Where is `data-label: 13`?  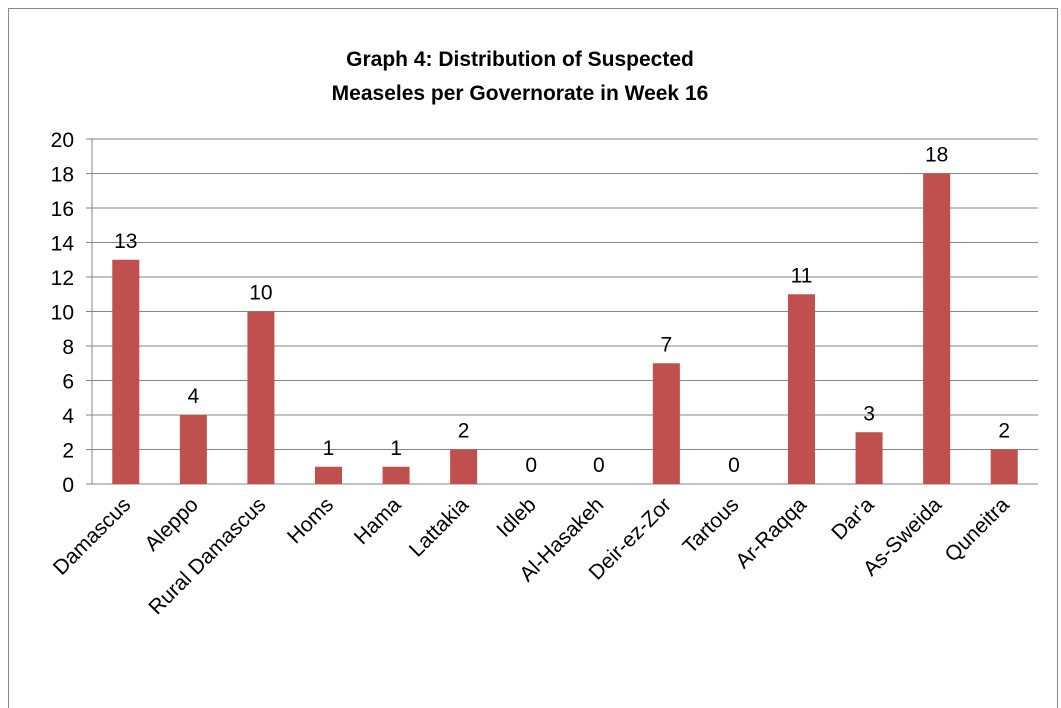 data-label: 13 is located at coordinates (125, 241).